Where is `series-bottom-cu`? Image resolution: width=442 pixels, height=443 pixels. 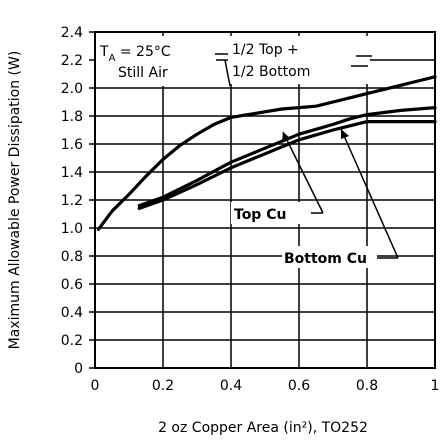 series-bottom-cu is located at coordinates (287, 164).